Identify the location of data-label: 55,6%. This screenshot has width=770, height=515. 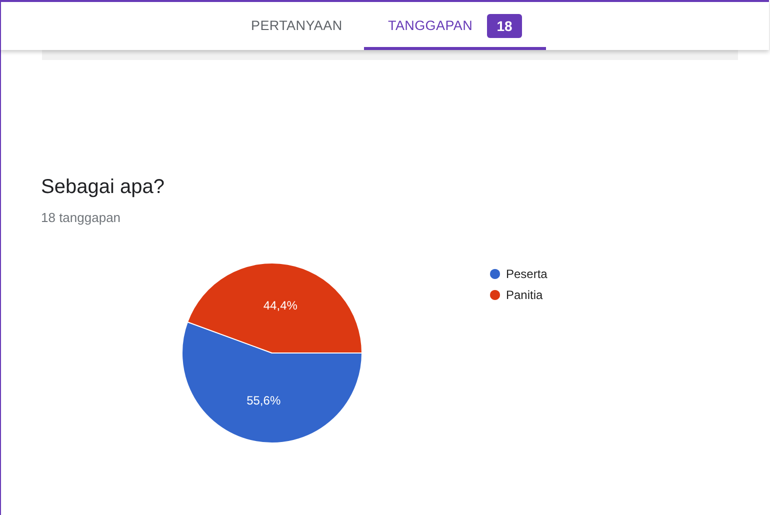
(263, 400).